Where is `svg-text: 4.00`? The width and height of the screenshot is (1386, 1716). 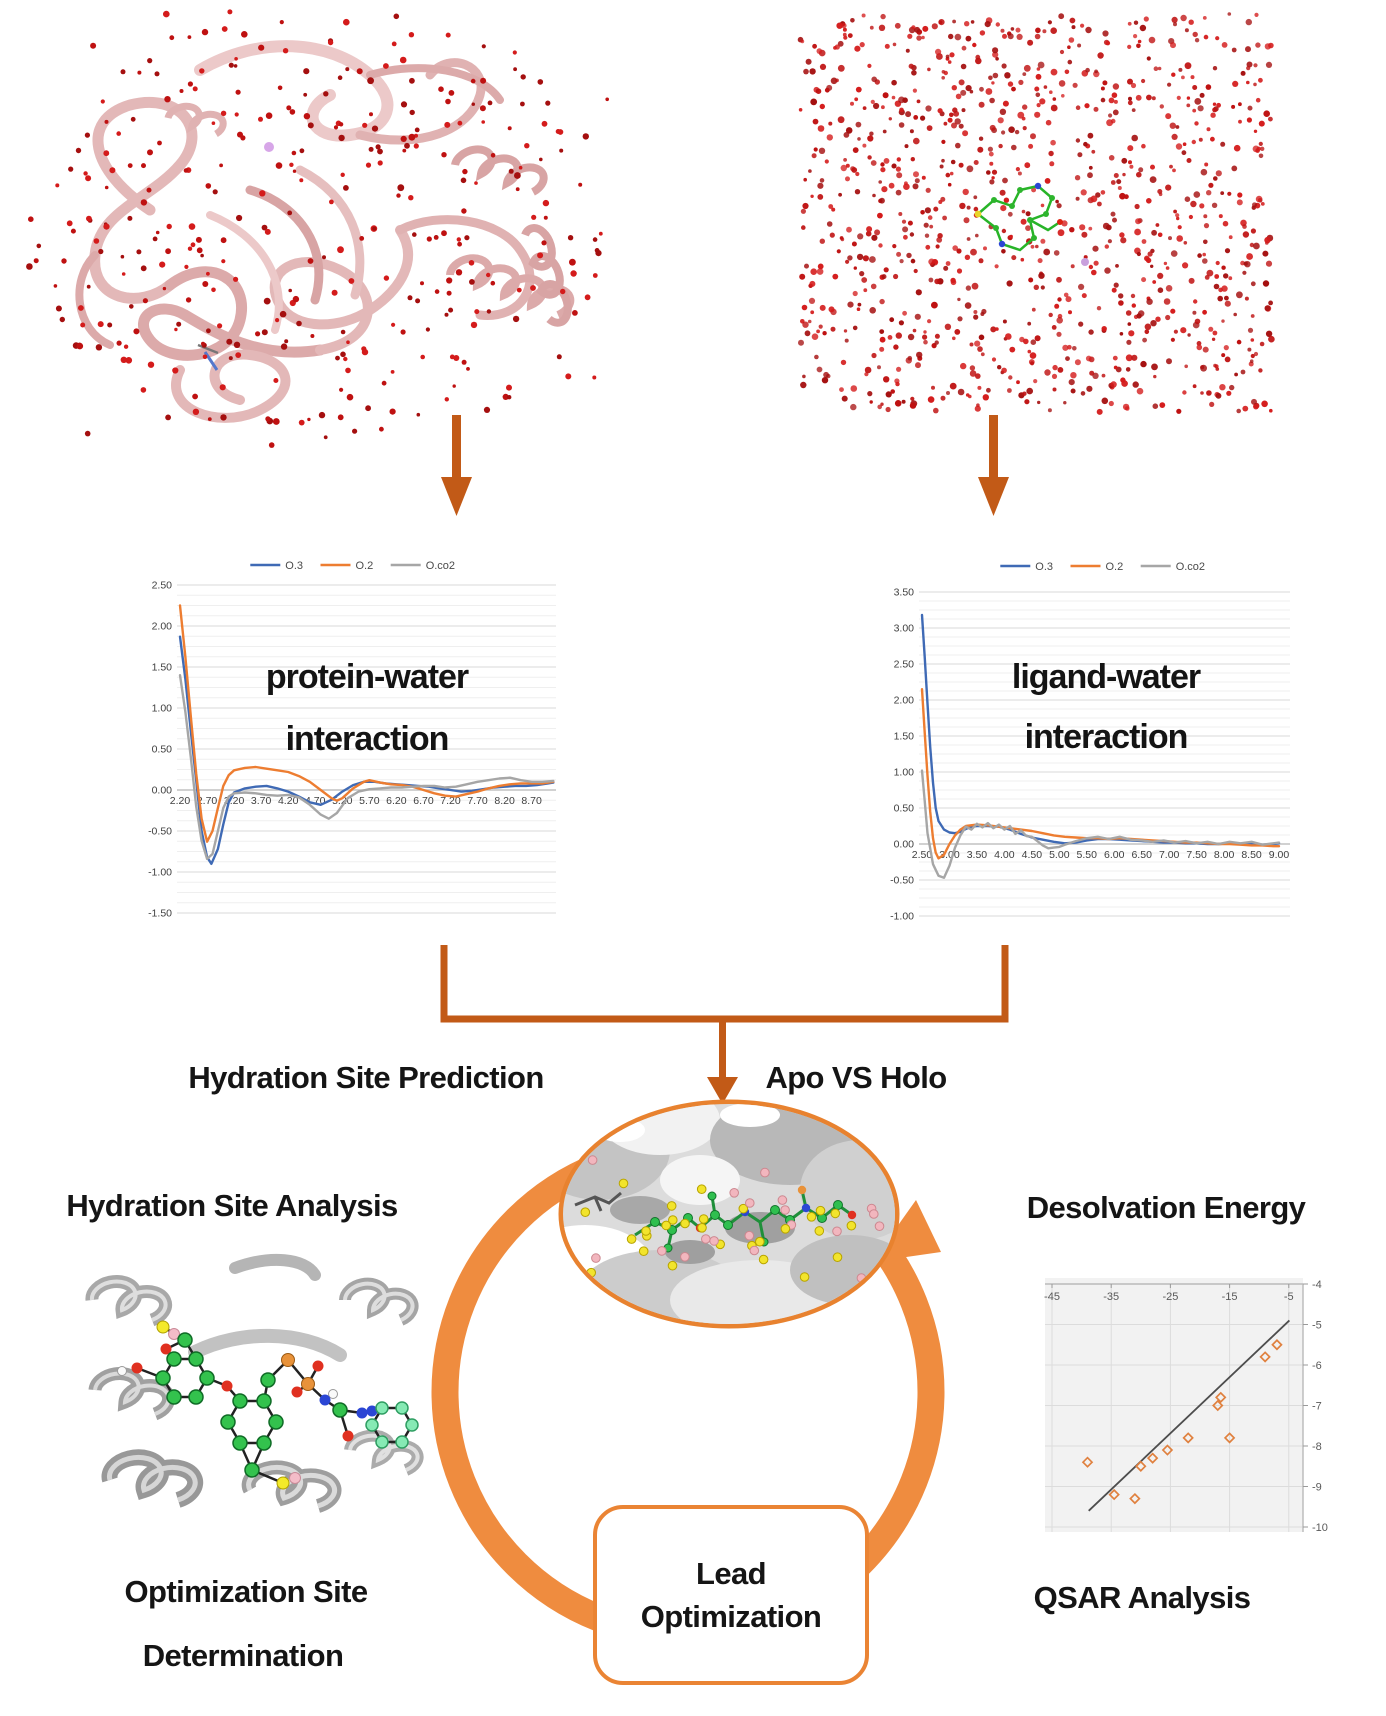 svg-text: 4.00 is located at coordinates (1004, 855).